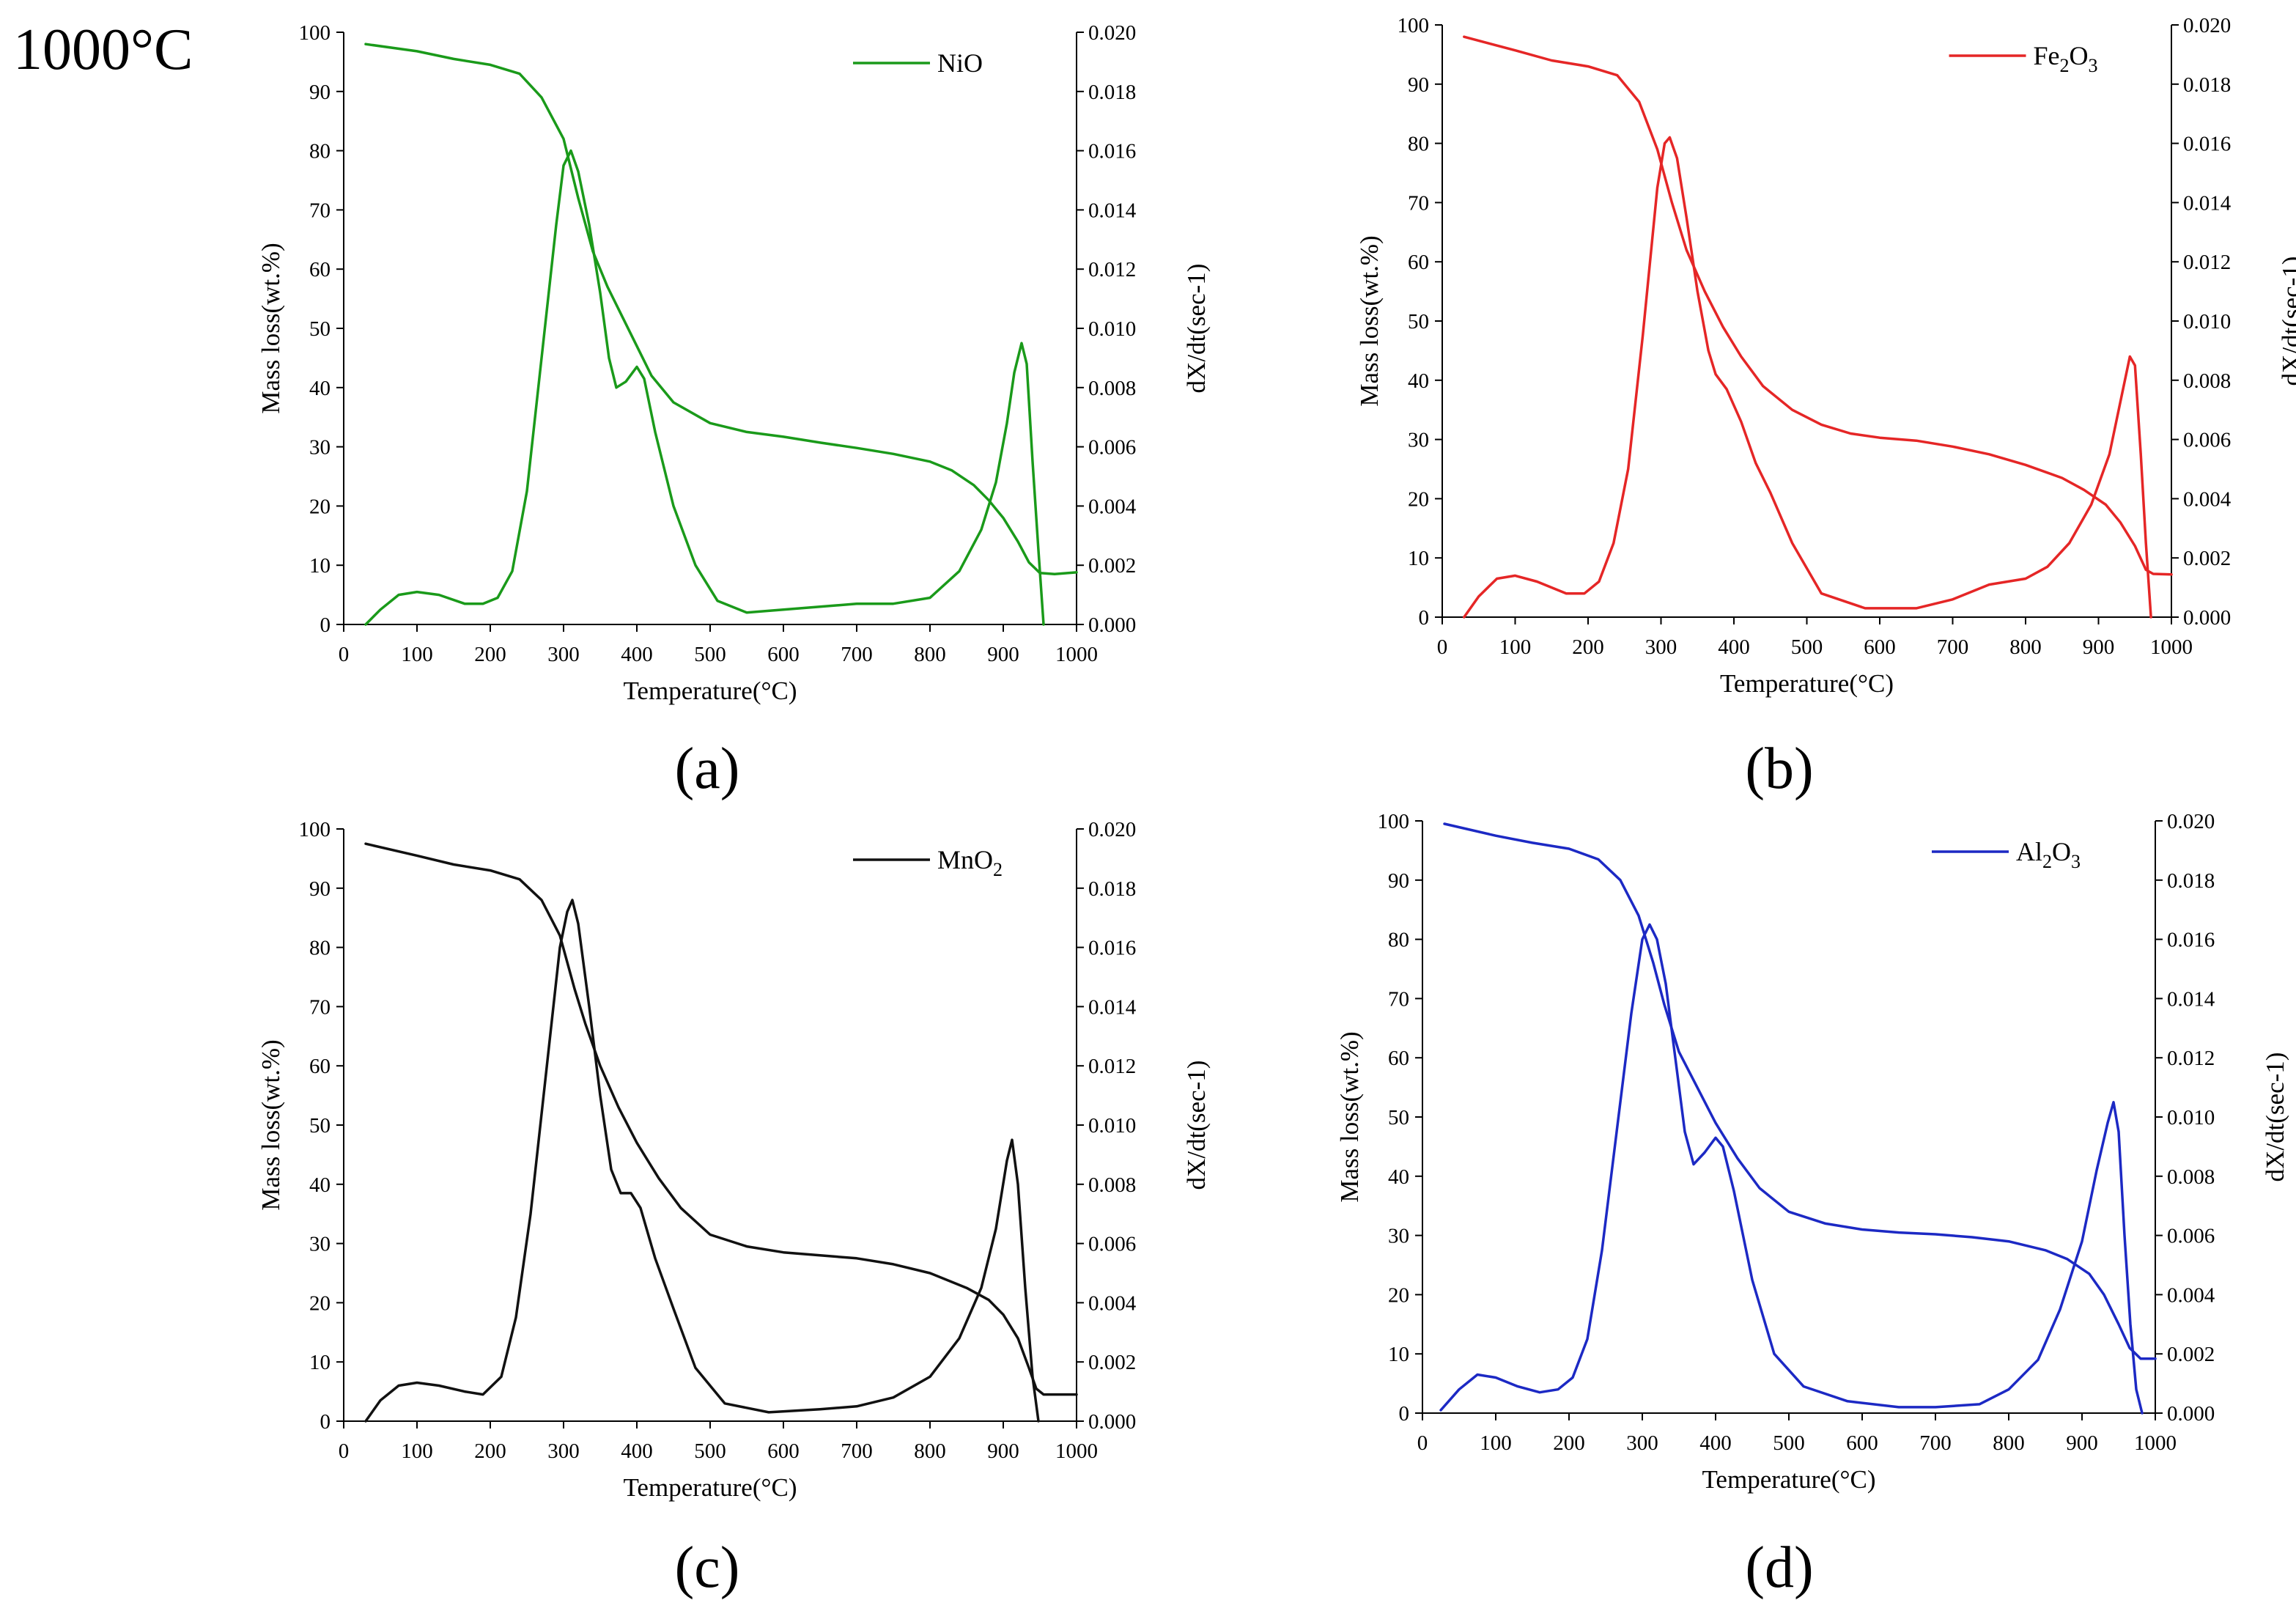 The width and height of the screenshot is (2296, 1600). I want to click on y2-tick-label: 0.012, so click(1112, 269).